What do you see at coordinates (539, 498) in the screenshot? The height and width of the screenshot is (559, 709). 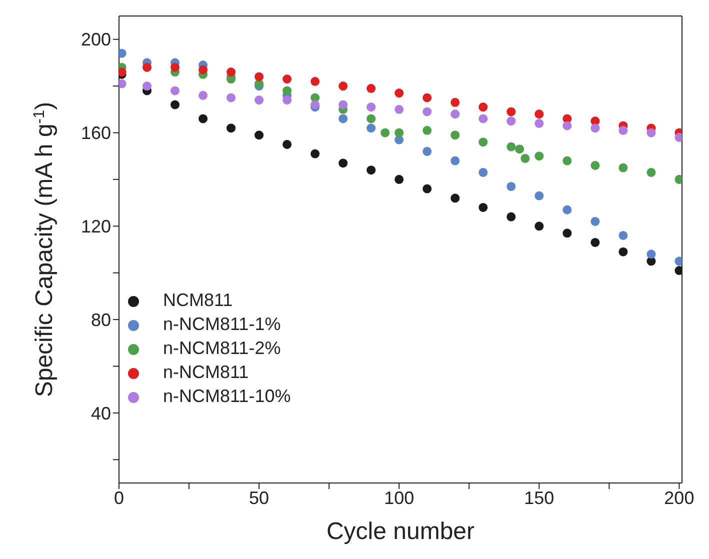 I see `x-tick-label: 150` at bounding box center [539, 498].